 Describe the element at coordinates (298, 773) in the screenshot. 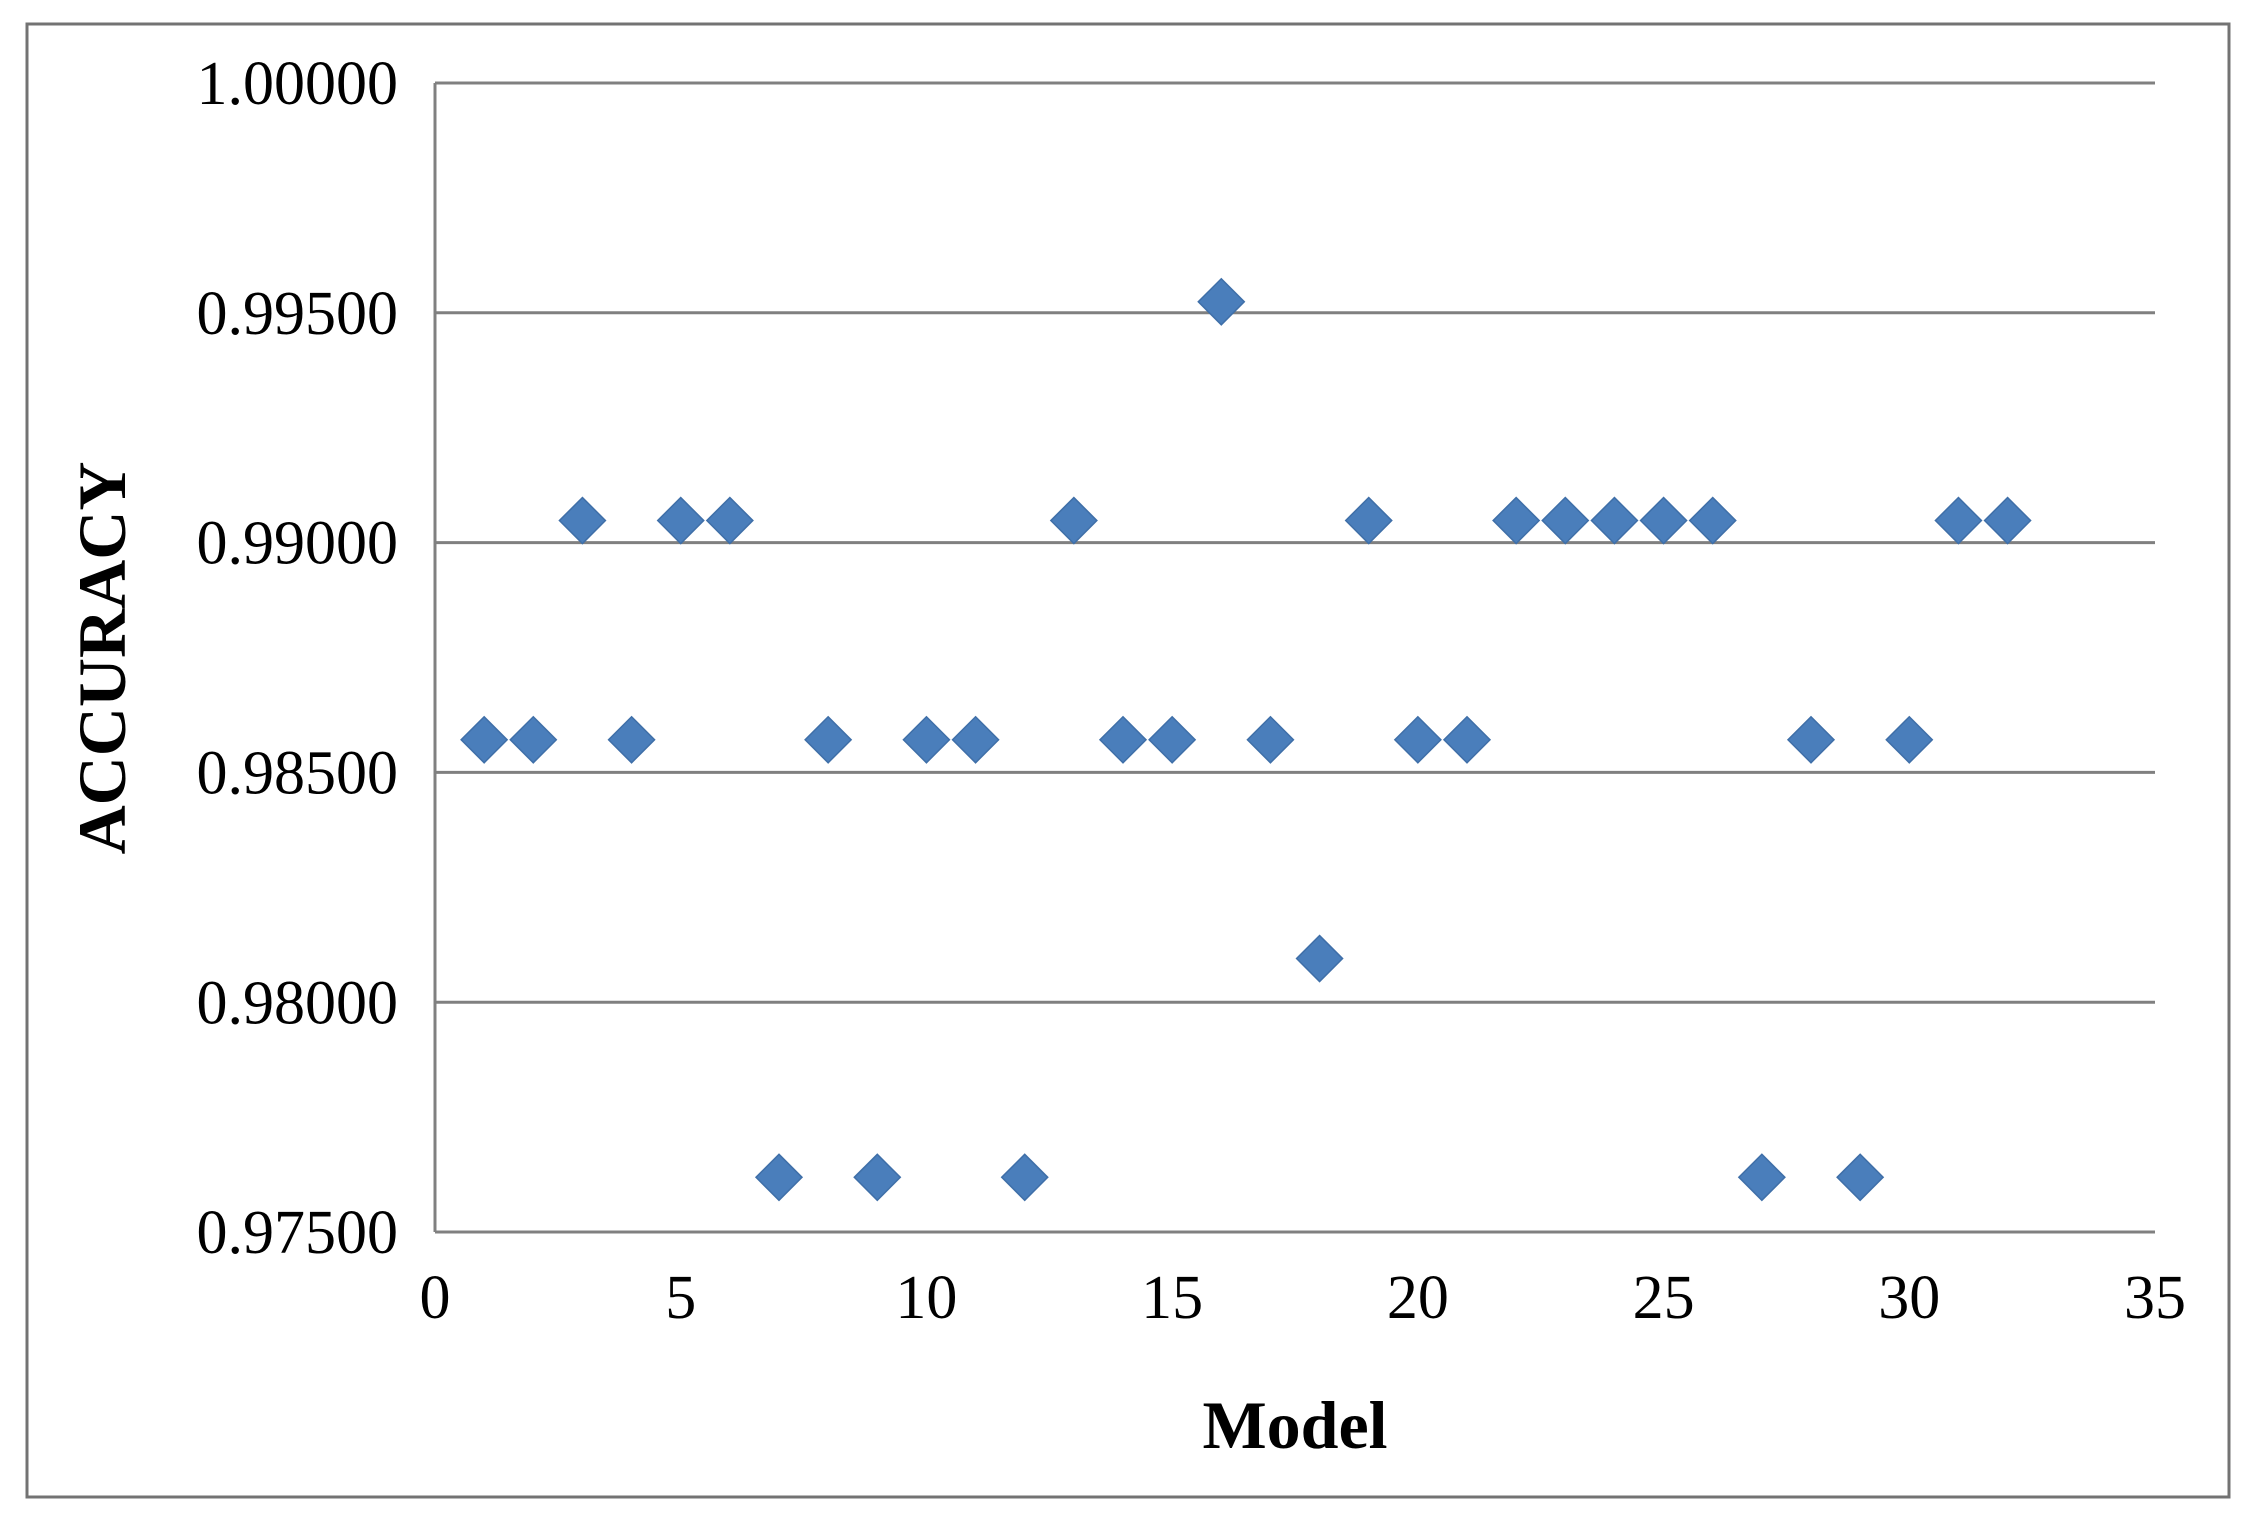

I see `y-tick-label: 0.98500` at that location.